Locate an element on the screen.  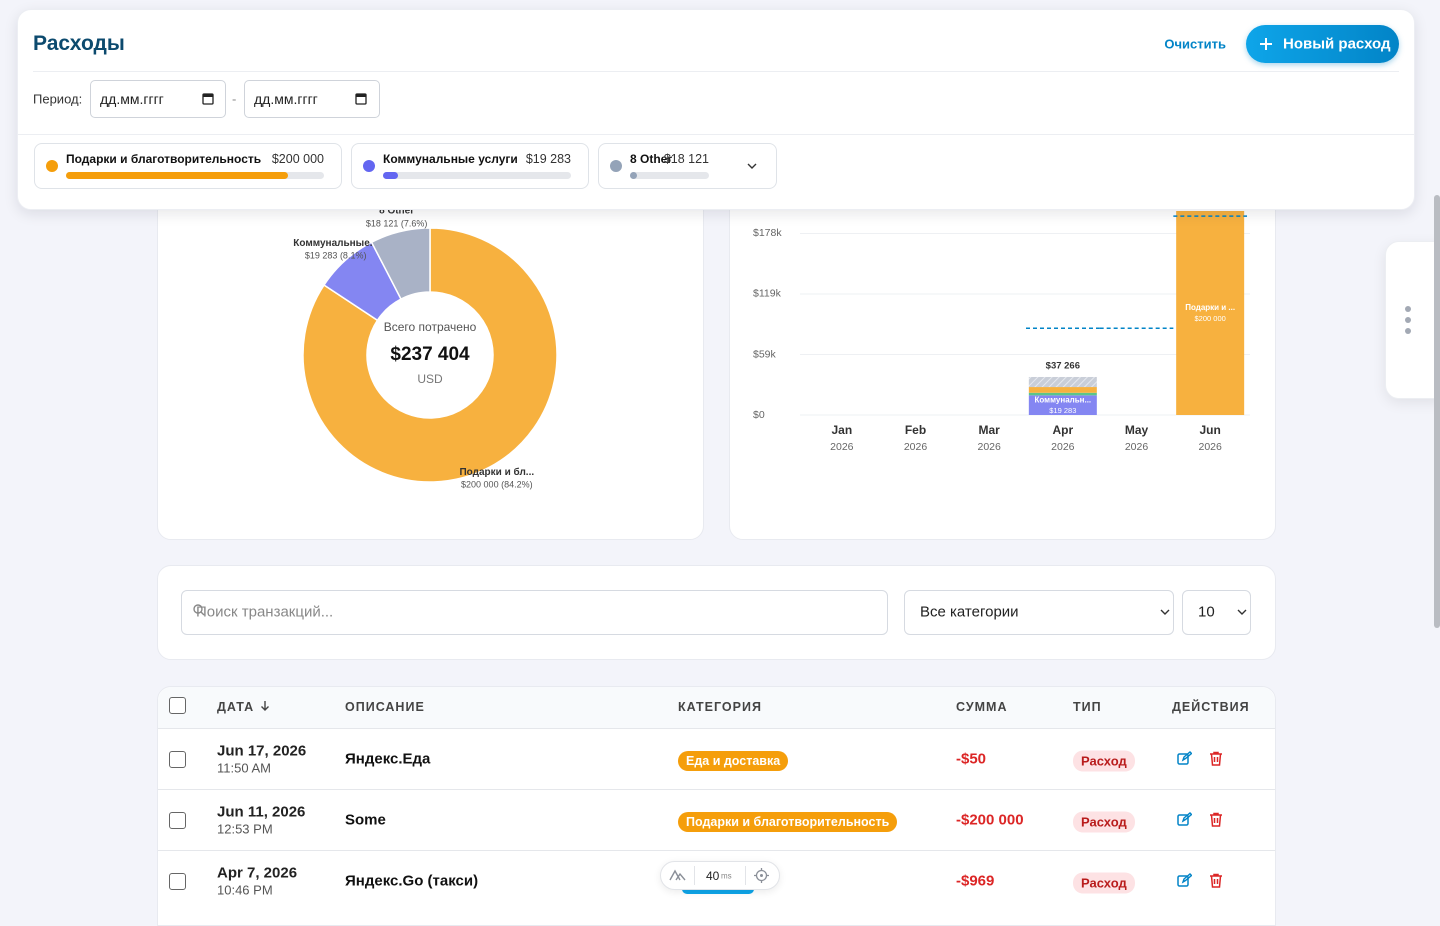
segment-value-label: $19 283 is located at coordinates (1062, 410).